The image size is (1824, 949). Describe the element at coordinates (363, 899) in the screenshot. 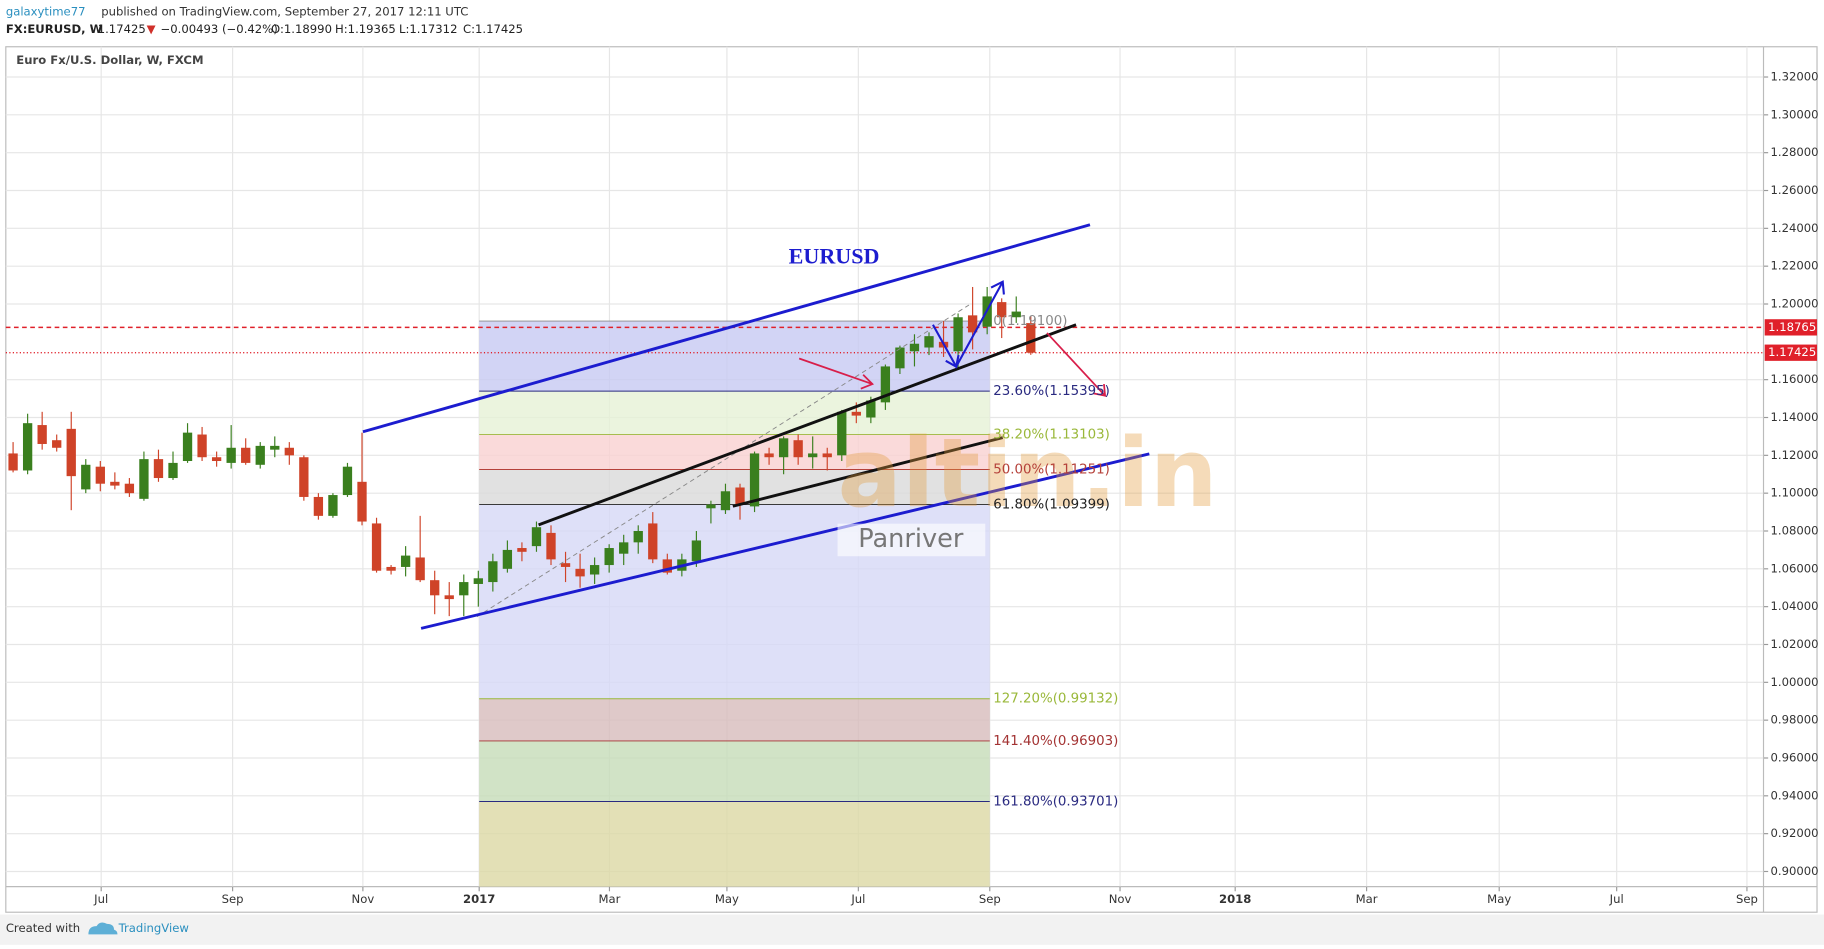

I see `x-tick-label: Nov` at that location.